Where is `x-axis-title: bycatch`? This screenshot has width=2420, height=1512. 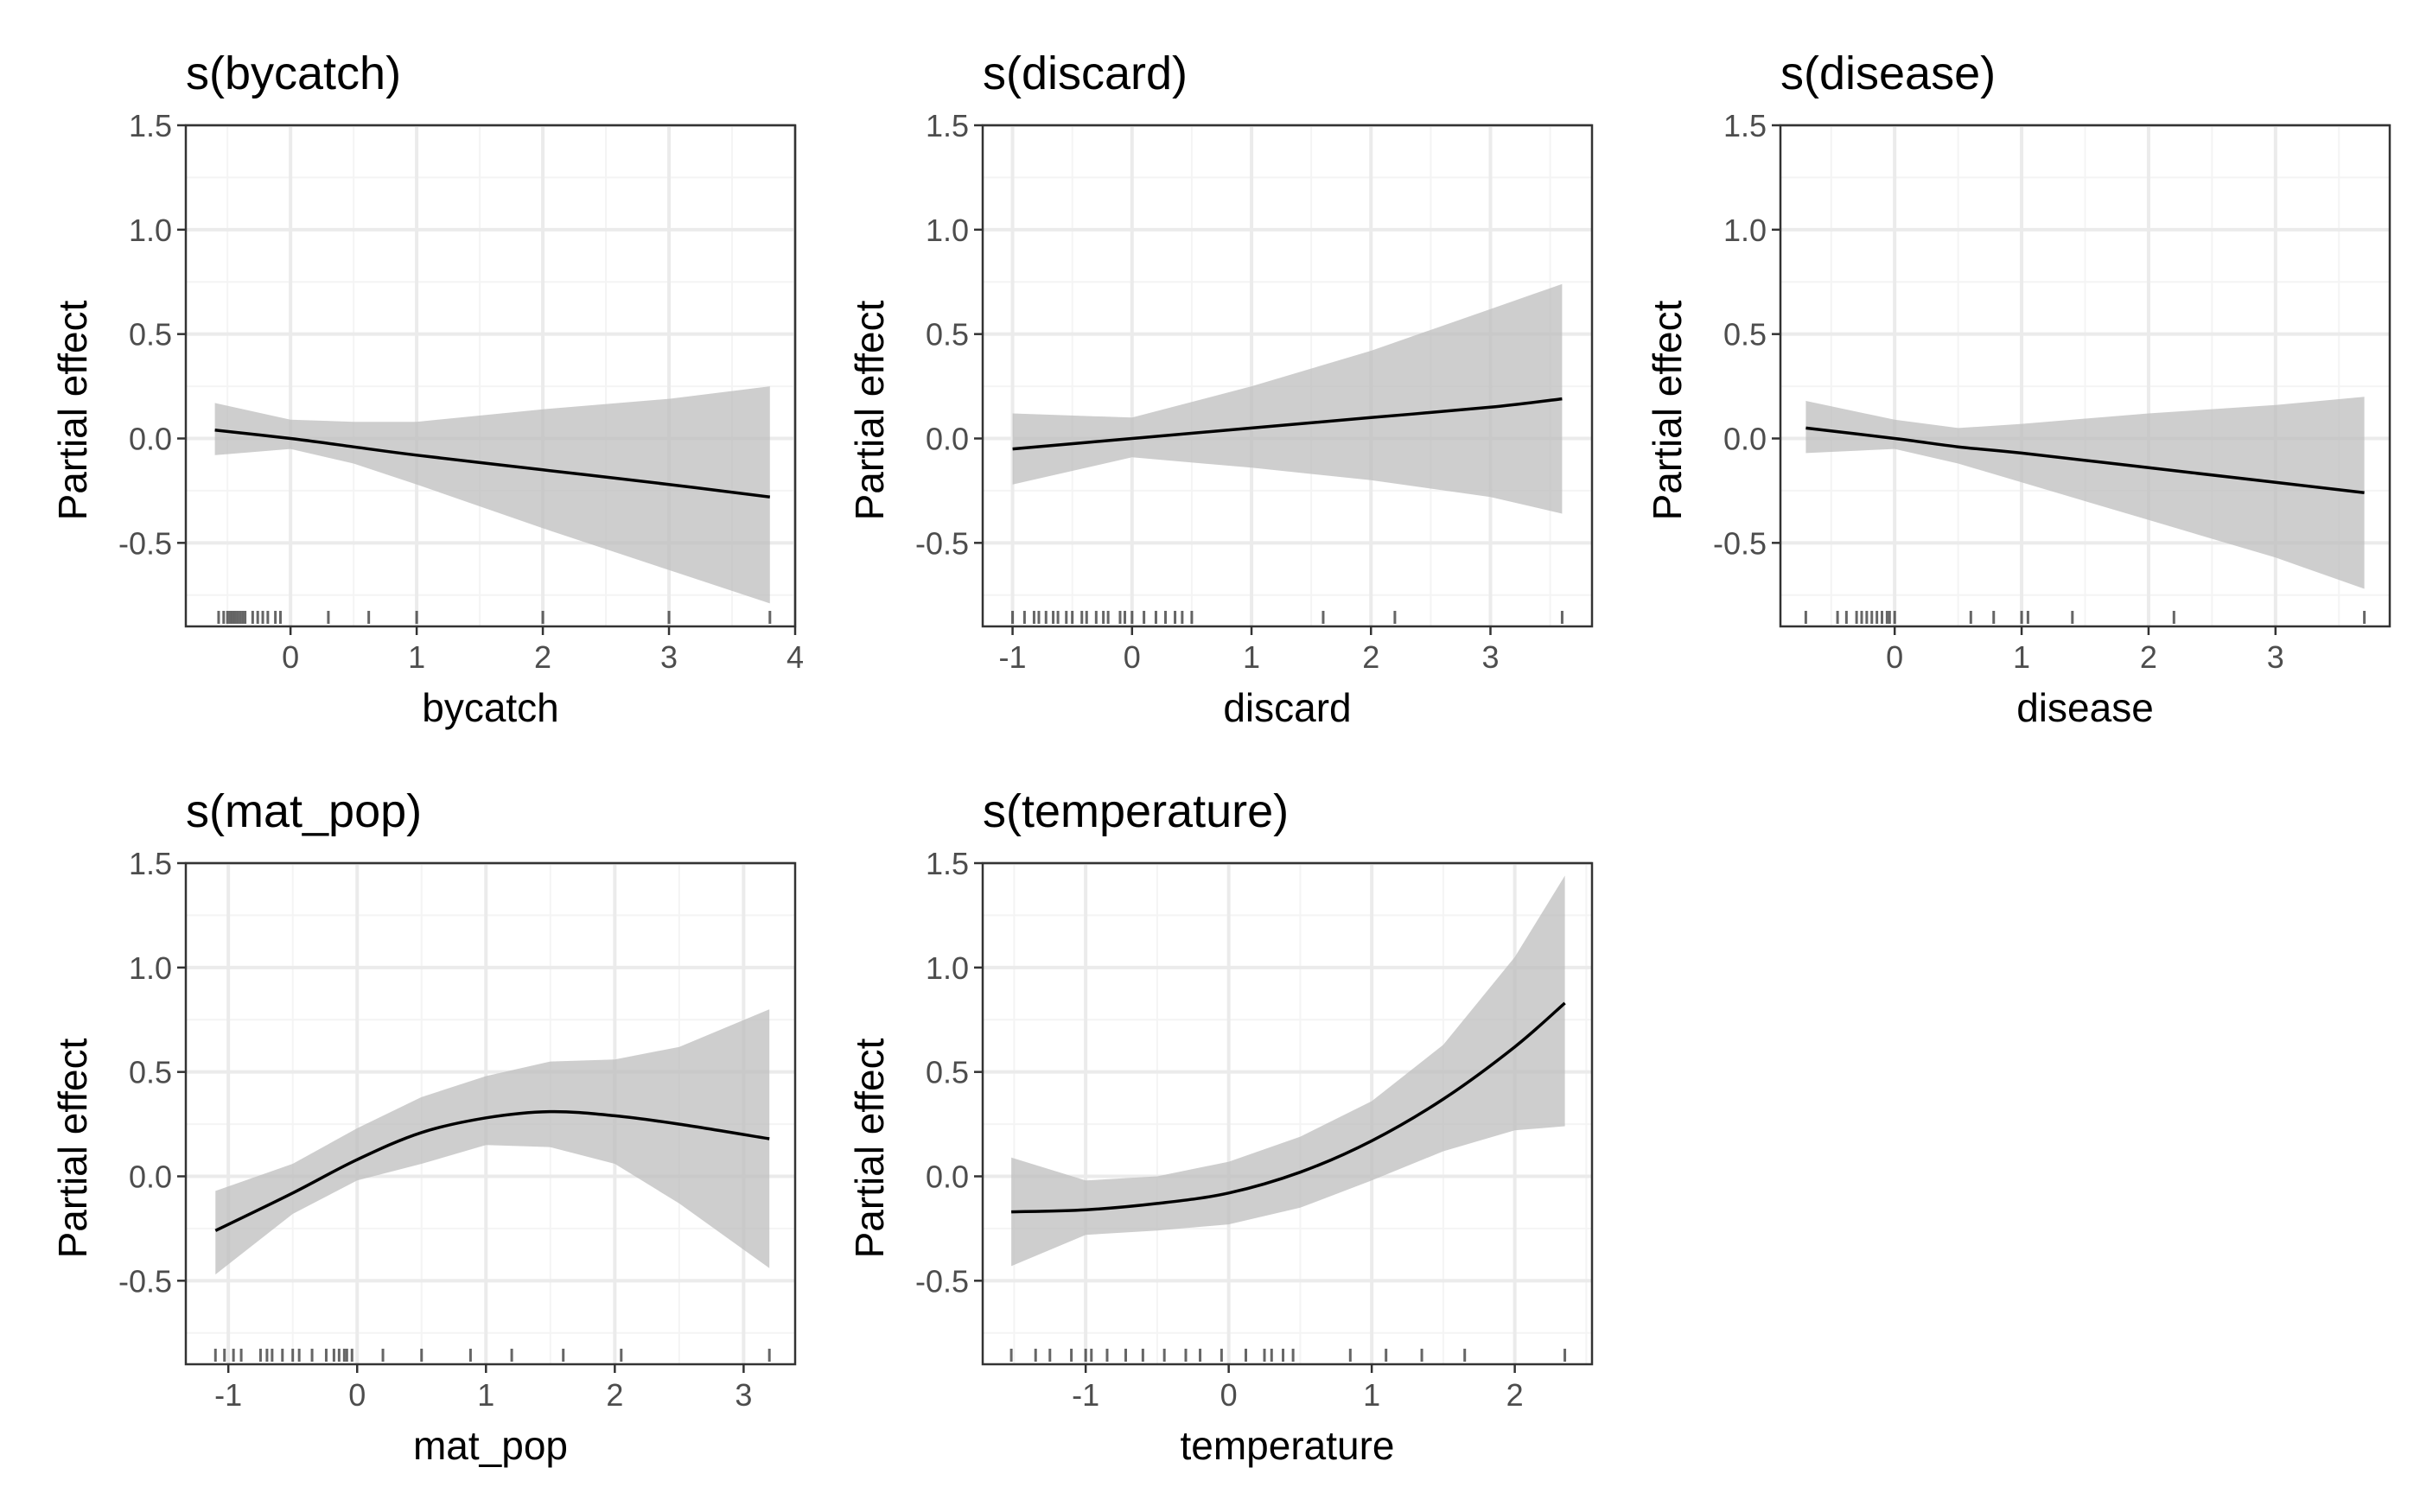 x-axis-title: bycatch is located at coordinates (490, 707).